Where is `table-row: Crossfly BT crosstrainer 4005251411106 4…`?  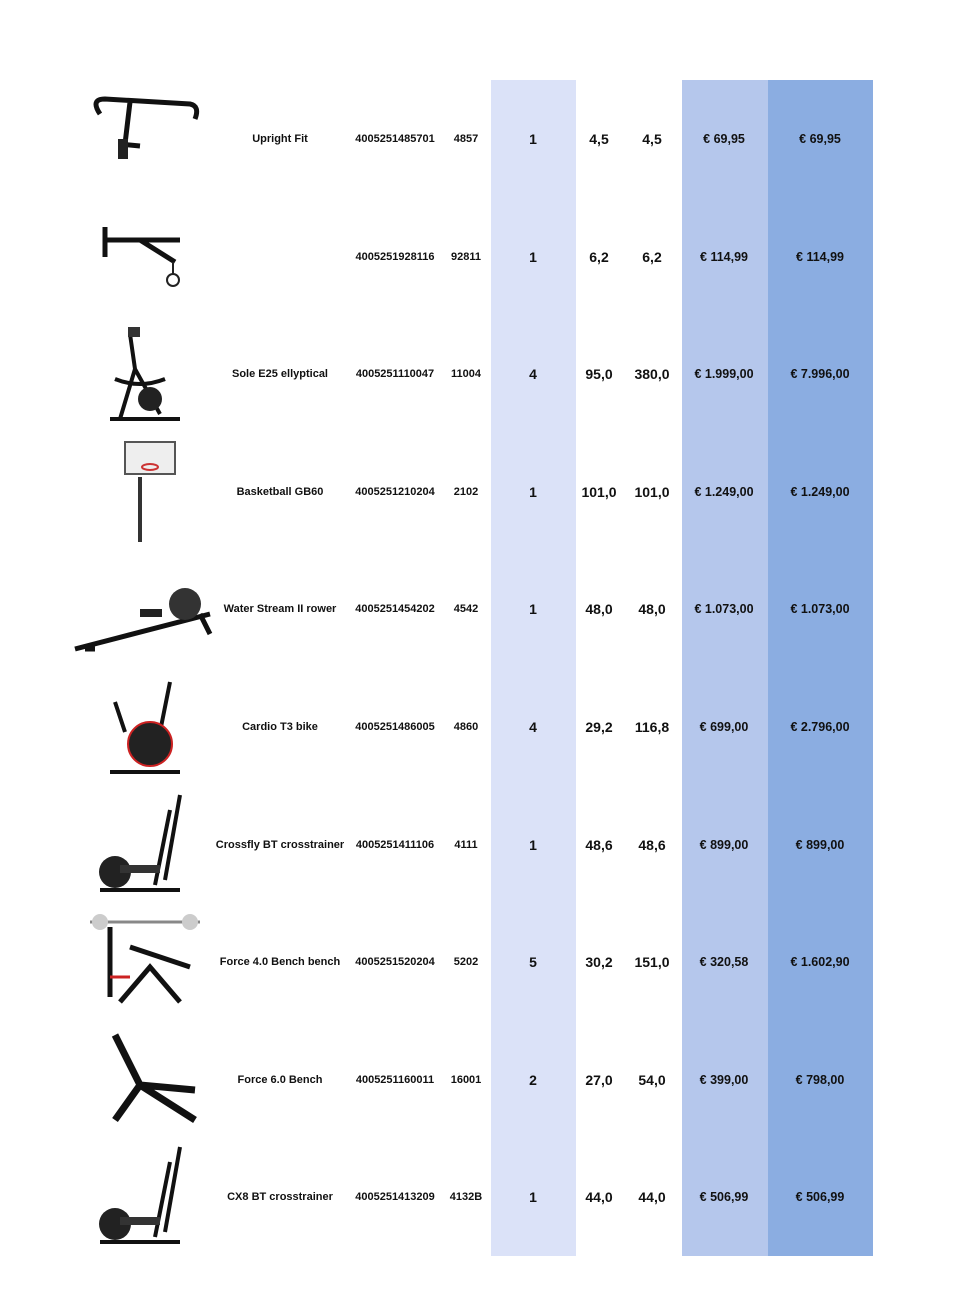
table-row: Crossfly BT crosstrainer 4005251411106 4… is located at coordinates (480, 845).